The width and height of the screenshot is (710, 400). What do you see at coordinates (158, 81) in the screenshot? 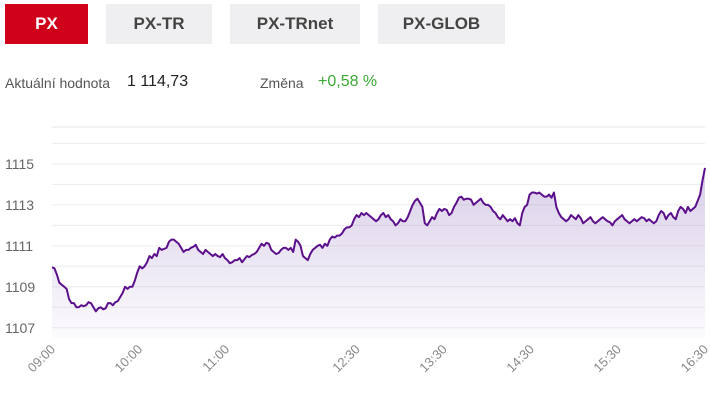
I see `current-value: 1 114,73` at bounding box center [158, 81].